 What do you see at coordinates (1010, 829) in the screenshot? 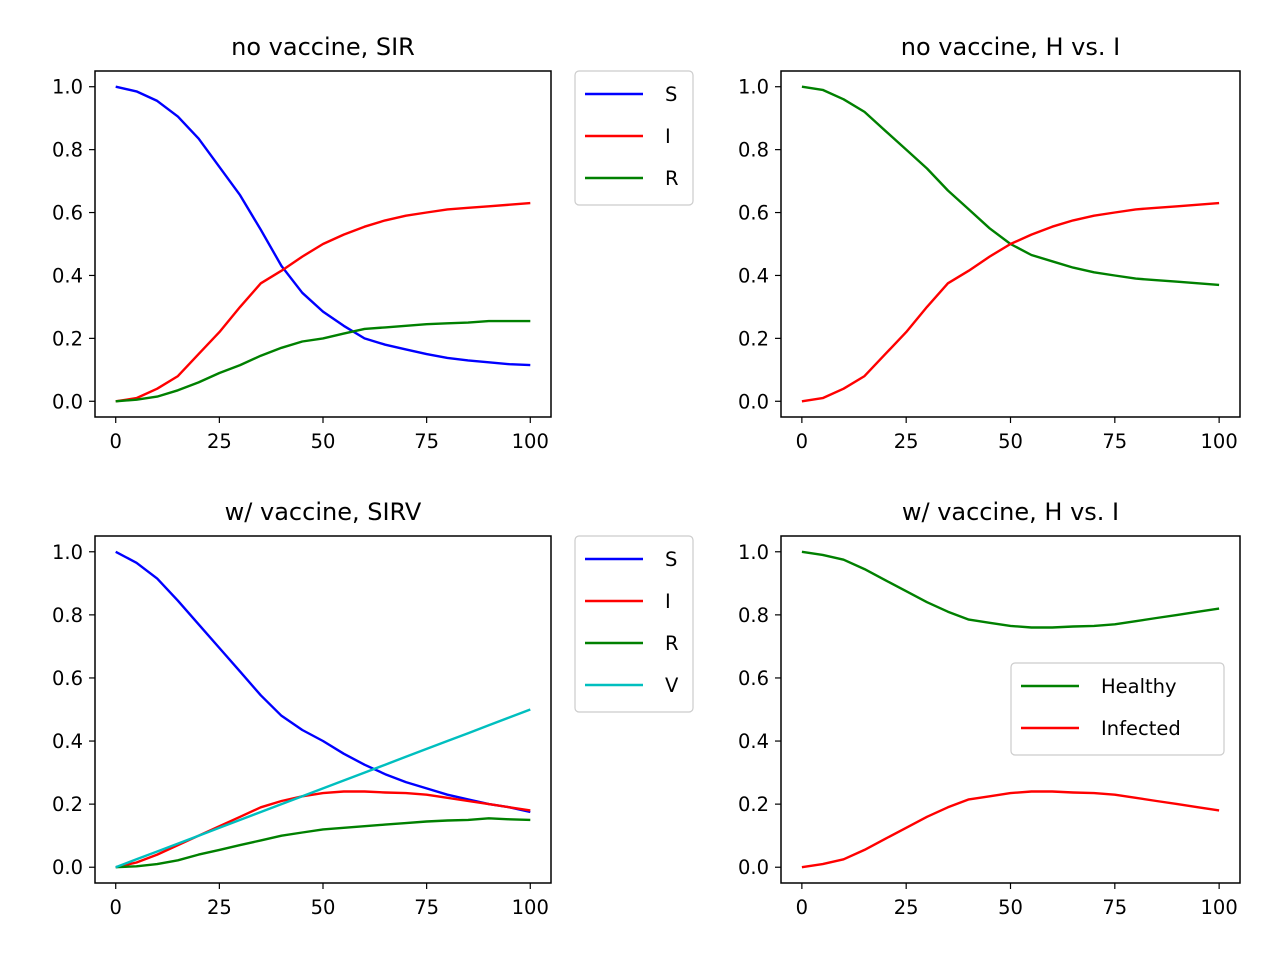
I see `series-line-infected` at bounding box center [1010, 829].